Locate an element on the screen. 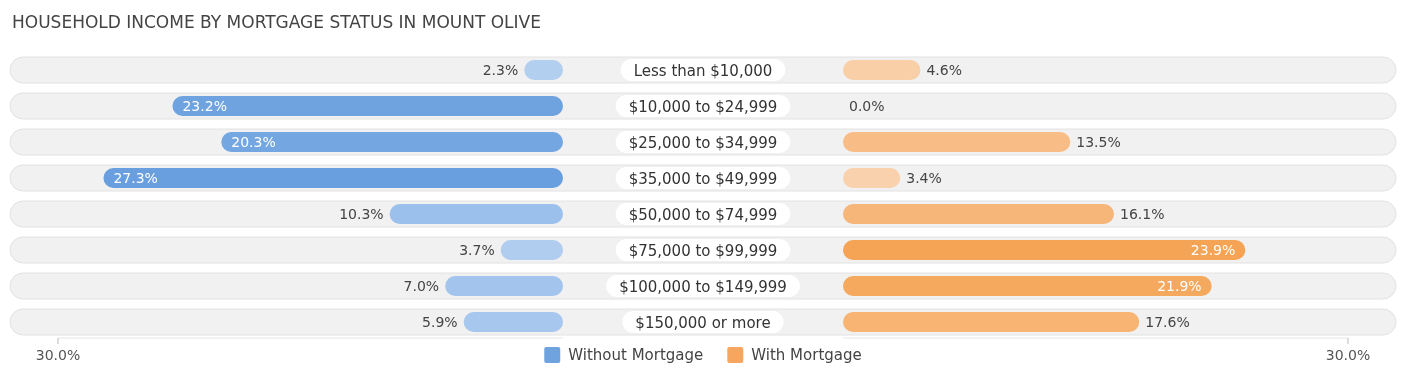  data-label: 4.6% is located at coordinates (944, 70).